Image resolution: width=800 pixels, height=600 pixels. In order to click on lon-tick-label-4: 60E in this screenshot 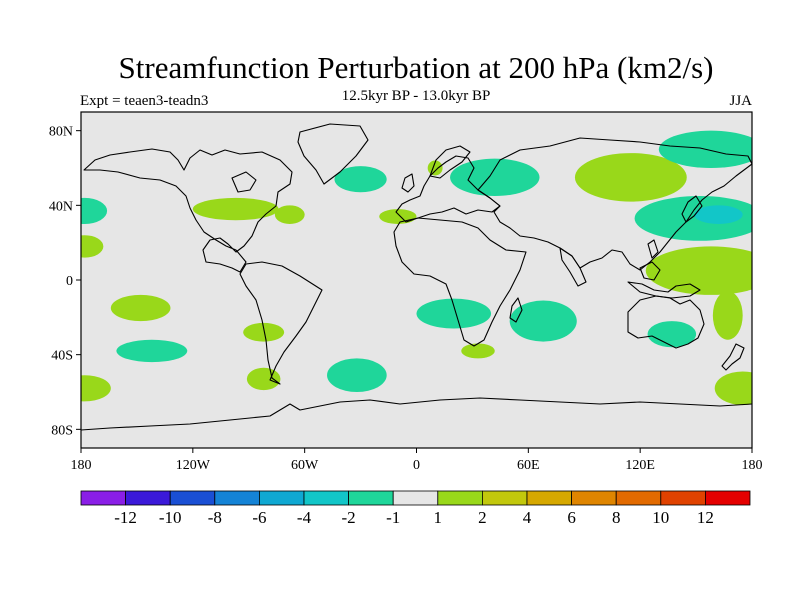, I will do `click(528, 465)`.